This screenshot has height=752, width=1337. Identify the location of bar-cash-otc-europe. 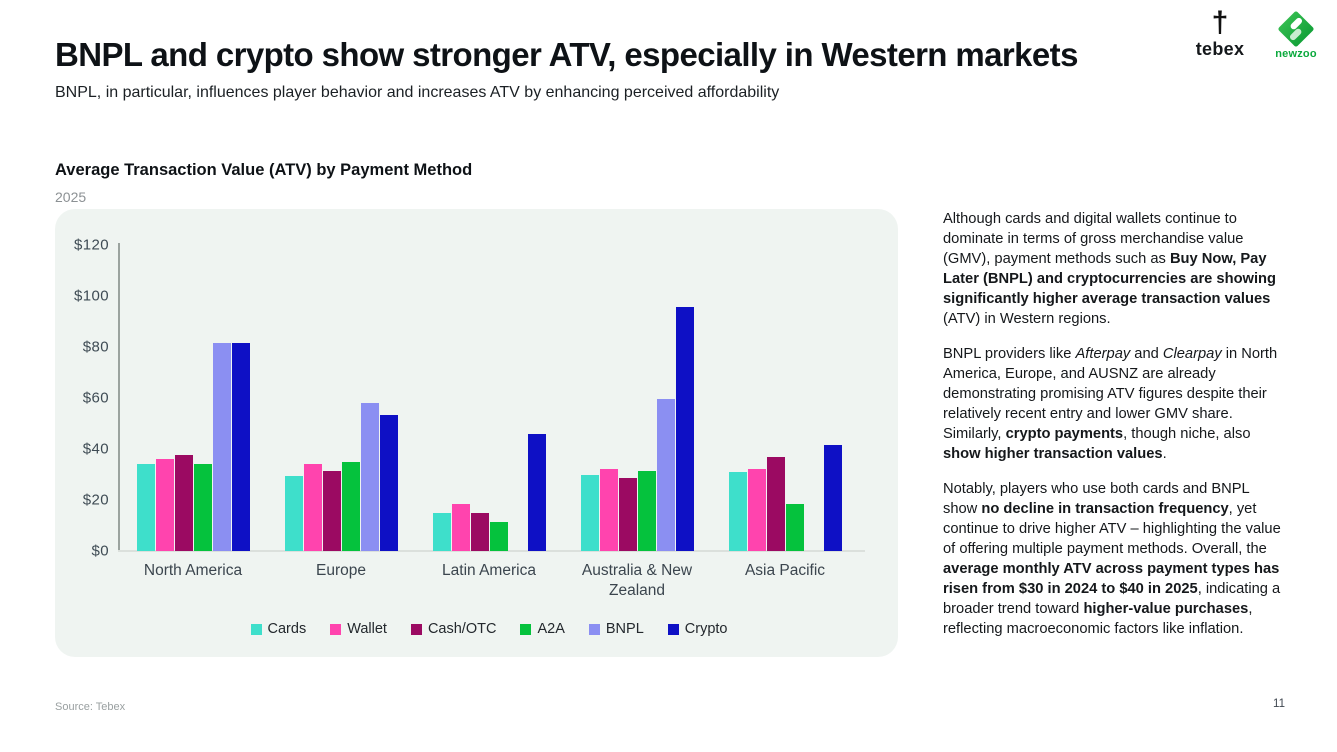
(331, 510).